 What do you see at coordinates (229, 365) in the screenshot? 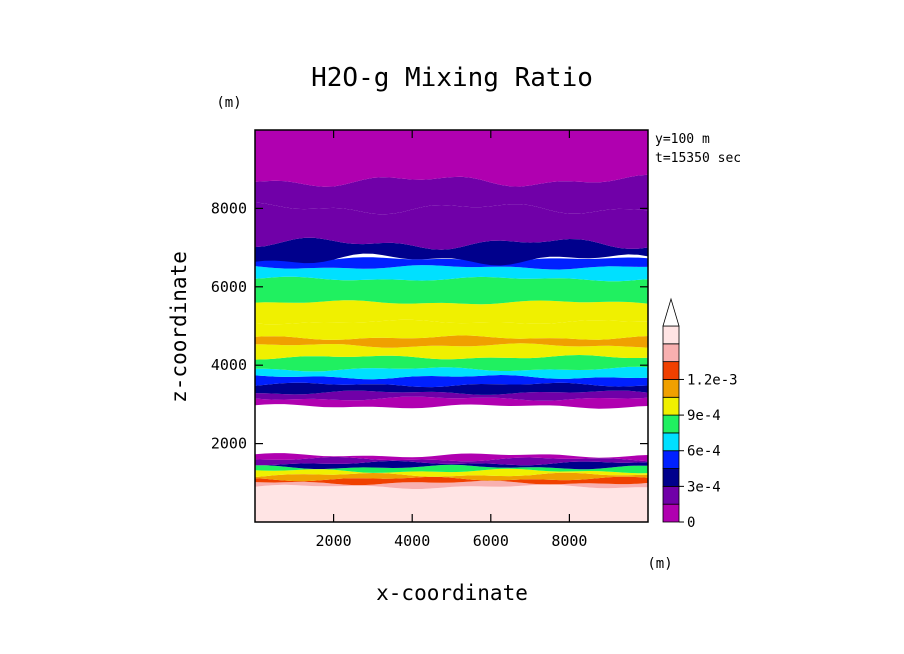
I see `y-tick-label: 4000` at bounding box center [229, 365].